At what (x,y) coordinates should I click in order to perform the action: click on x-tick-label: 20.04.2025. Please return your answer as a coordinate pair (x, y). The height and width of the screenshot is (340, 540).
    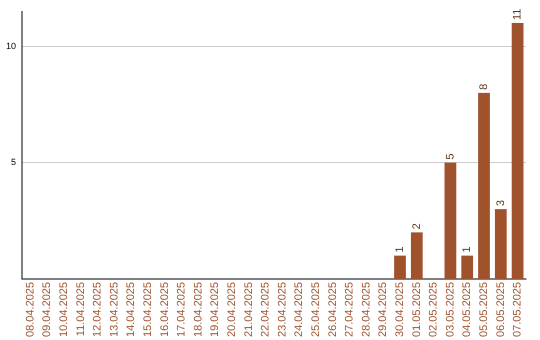
    Looking at the image, I should click on (232, 310).